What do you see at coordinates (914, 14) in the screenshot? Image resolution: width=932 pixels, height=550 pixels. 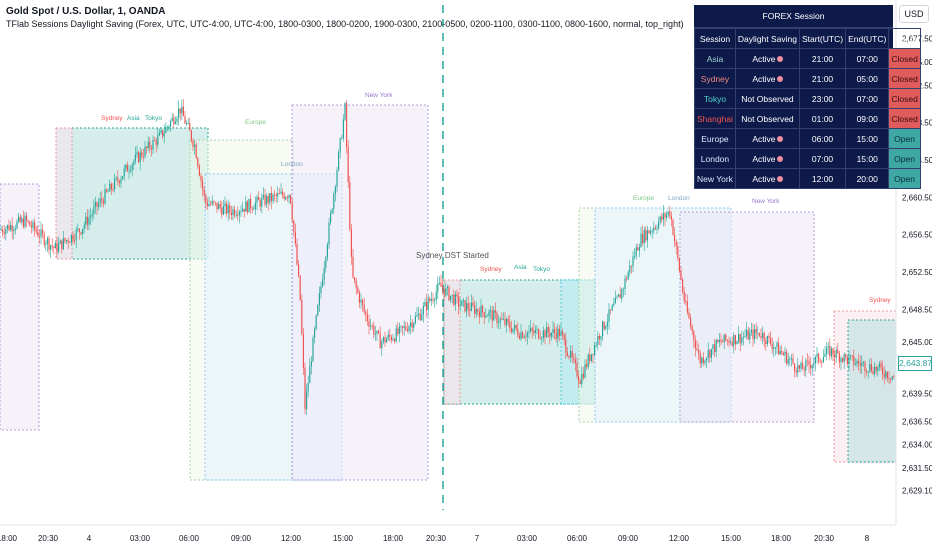 I see `currency-button: USD` at bounding box center [914, 14].